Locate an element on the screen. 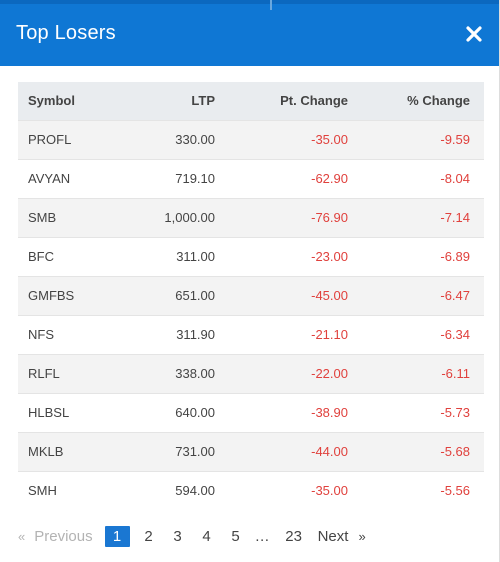 The image size is (500, 562). pct-change-cell: -6.34 is located at coordinates (416, 334).